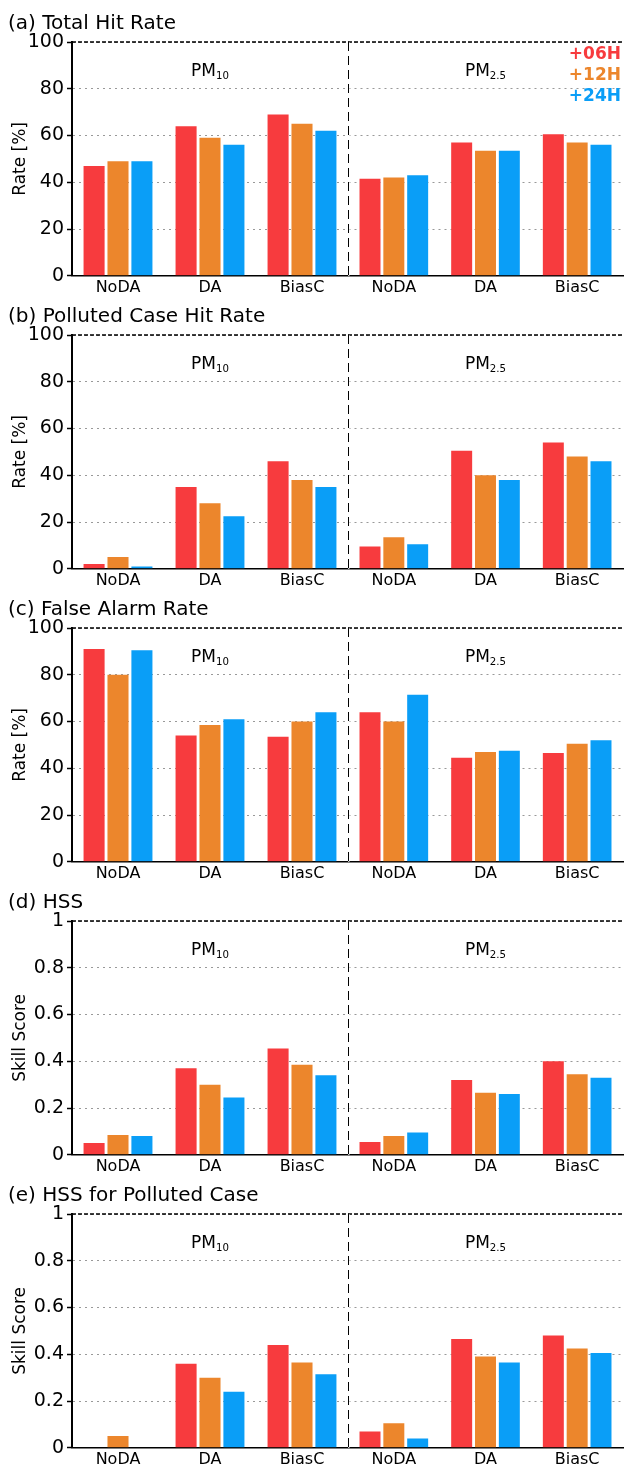 The height and width of the screenshot is (1473, 635). I want to click on y-tick-label: 0.6, so click(48, 1012).